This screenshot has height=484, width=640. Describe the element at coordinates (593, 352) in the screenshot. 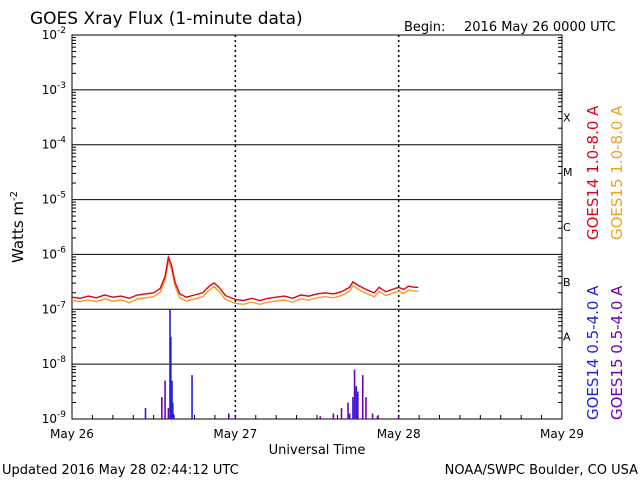

I see `legend-goes14-short: GOES14 0.5-4.0 A` at that location.